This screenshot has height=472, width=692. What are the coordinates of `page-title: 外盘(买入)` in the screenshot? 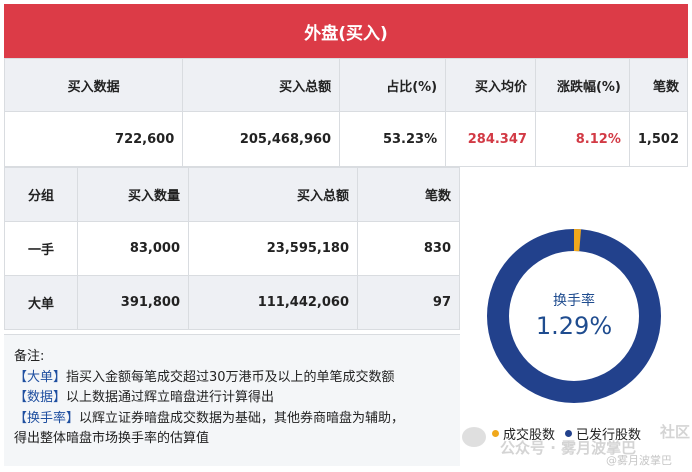 It's located at (346, 31).